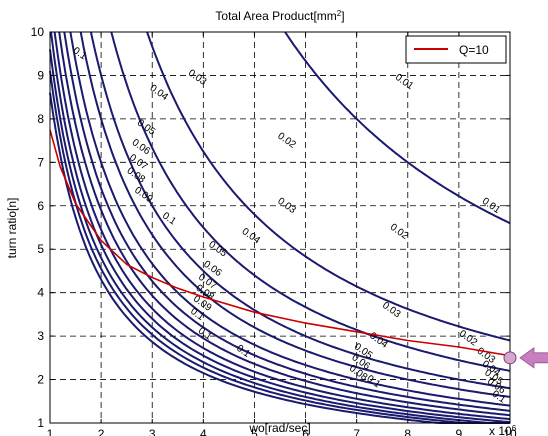 This screenshot has height=436, width=548. What do you see at coordinates (40, 380) in the screenshot?
I see `y-tick-label: 2` at bounding box center [40, 380].